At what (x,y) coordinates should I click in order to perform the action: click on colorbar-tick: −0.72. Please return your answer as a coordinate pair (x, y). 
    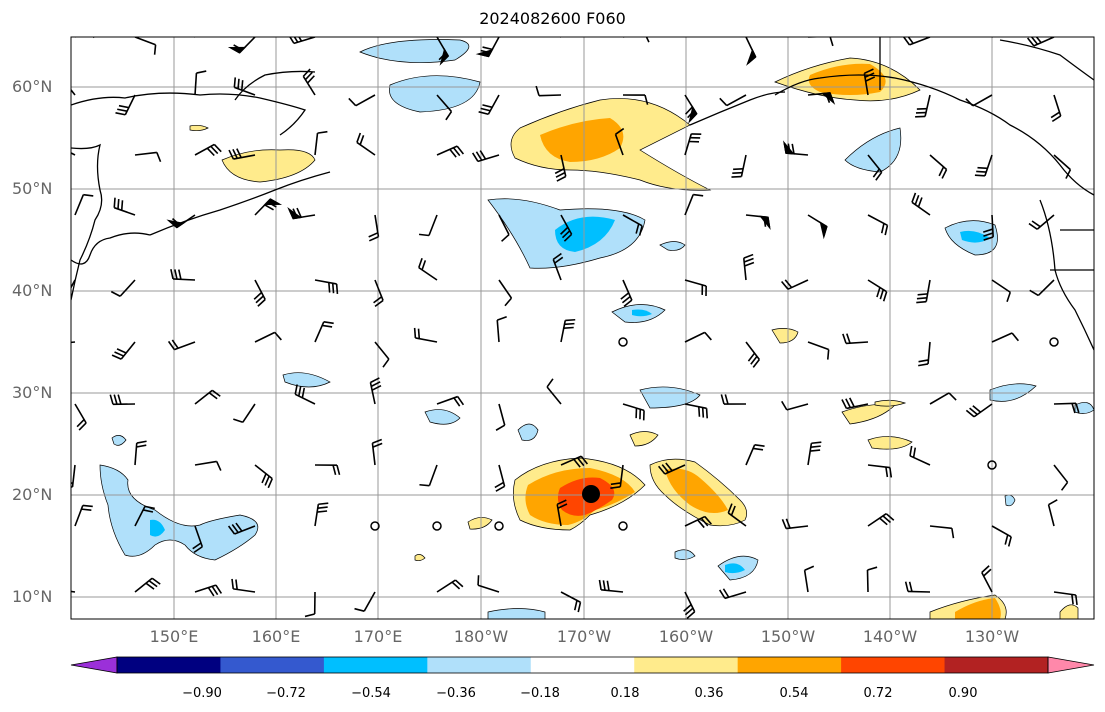
    Looking at the image, I should click on (286, 693).